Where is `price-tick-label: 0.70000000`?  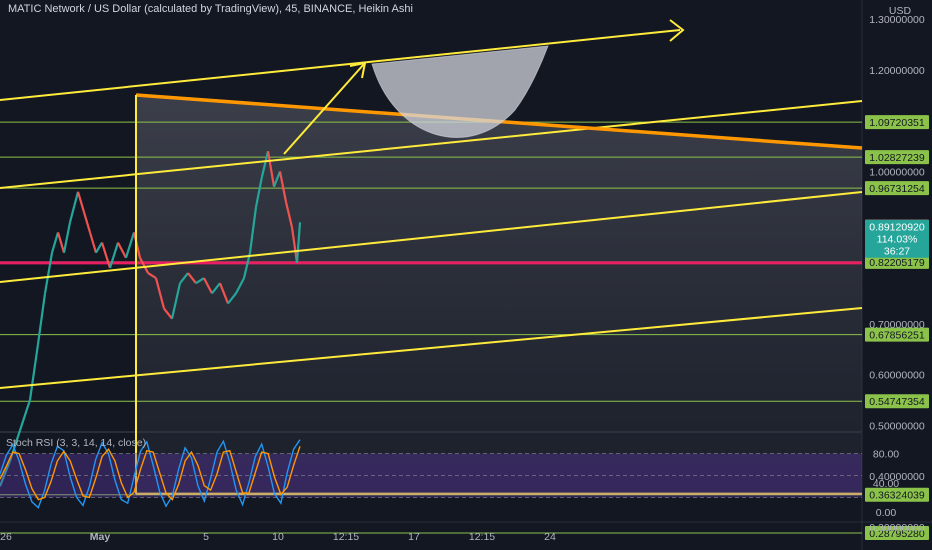 price-tick-label: 0.70000000 is located at coordinates (897, 325).